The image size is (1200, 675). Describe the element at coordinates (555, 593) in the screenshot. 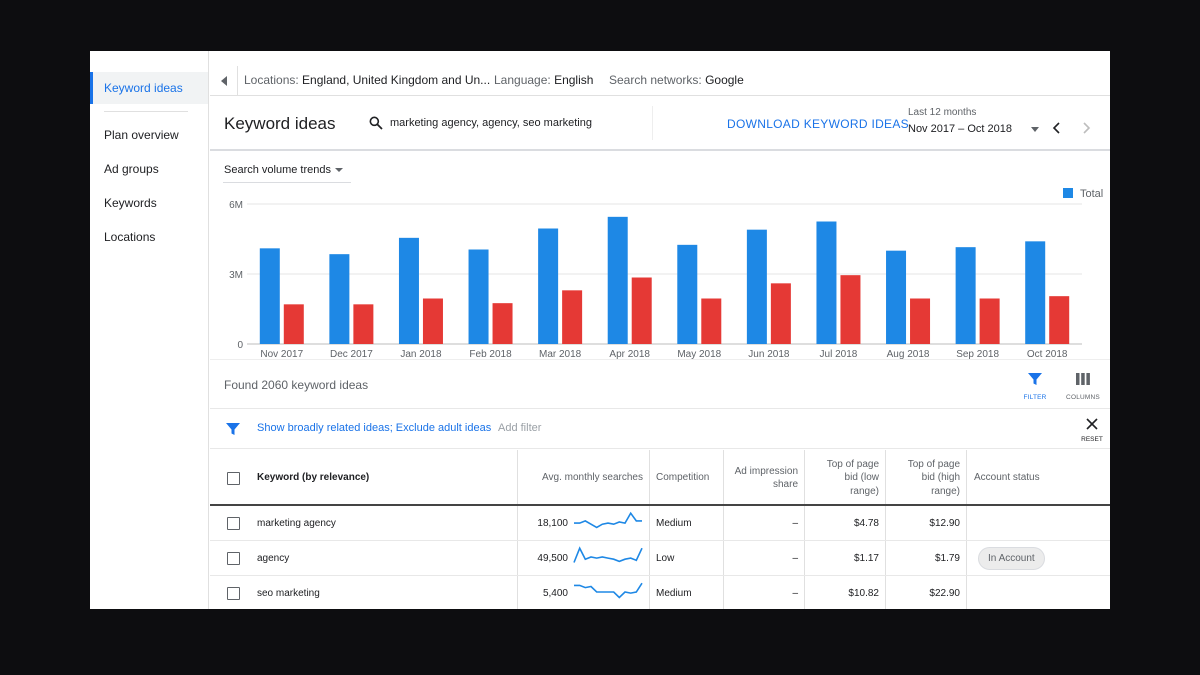

I see `avg-searches-cell: 5,400` at that location.